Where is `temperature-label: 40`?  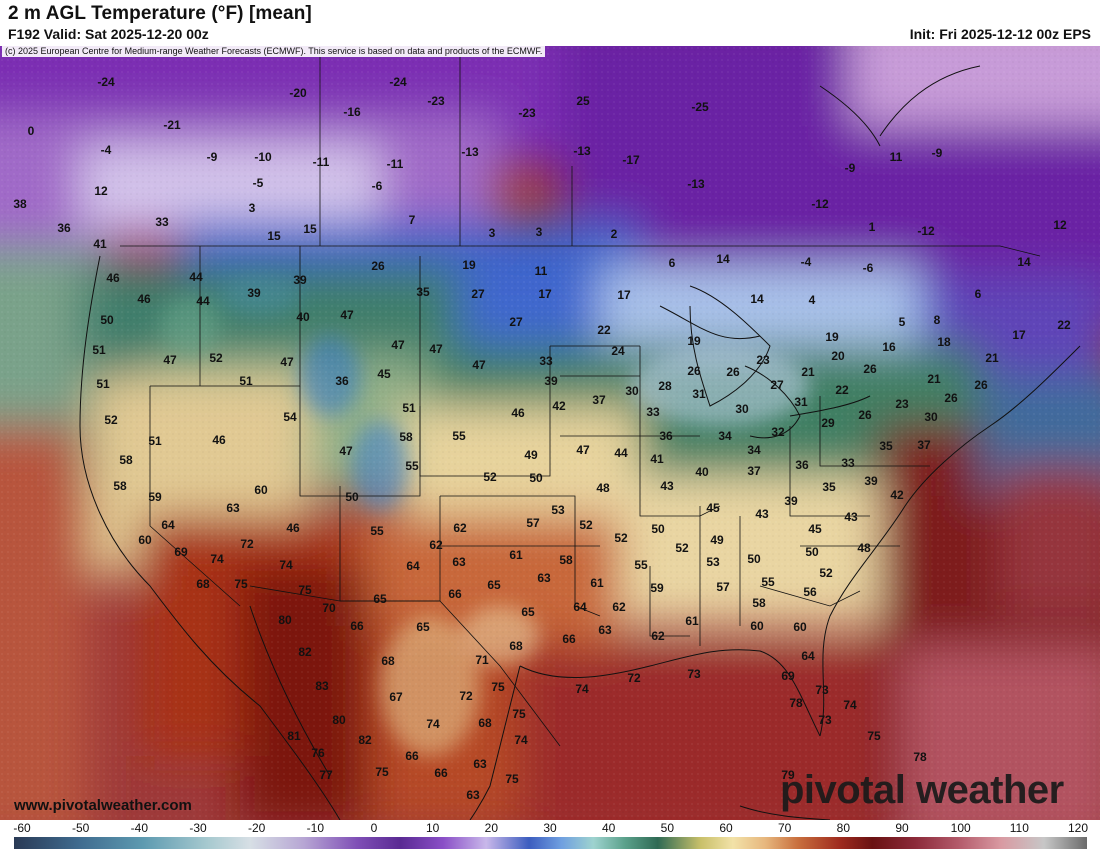 temperature-label: 40 is located at coordinates (303, 317).